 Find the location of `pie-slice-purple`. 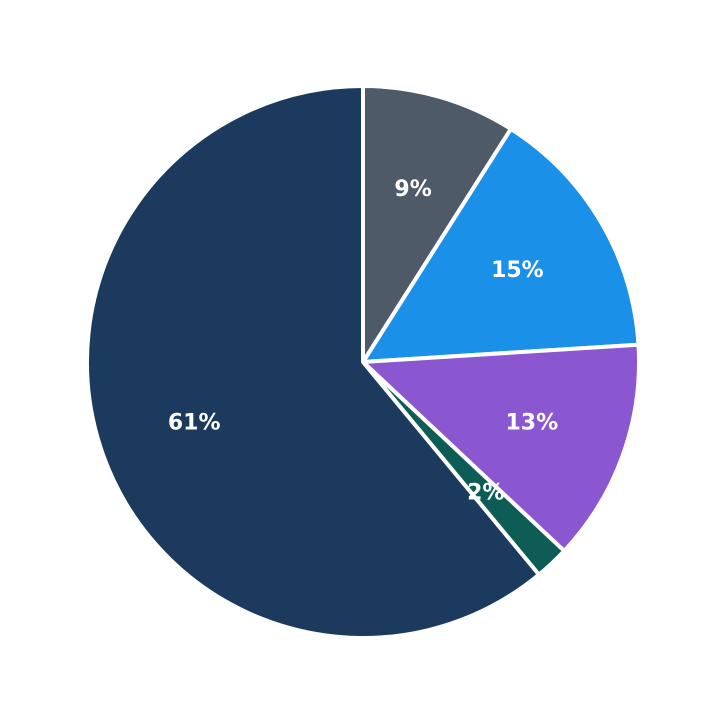

pie-slice-purple is located at coordinates (501, 447).